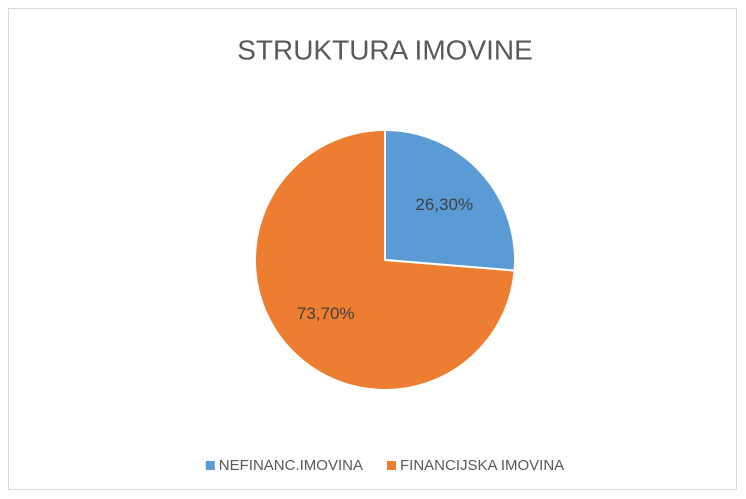 Image resolution: width=746 pixels, height=499 pixels. Describe the element at coordinates (326, 313) in the screenshot. I see `data-label: 73,70%` at that location.